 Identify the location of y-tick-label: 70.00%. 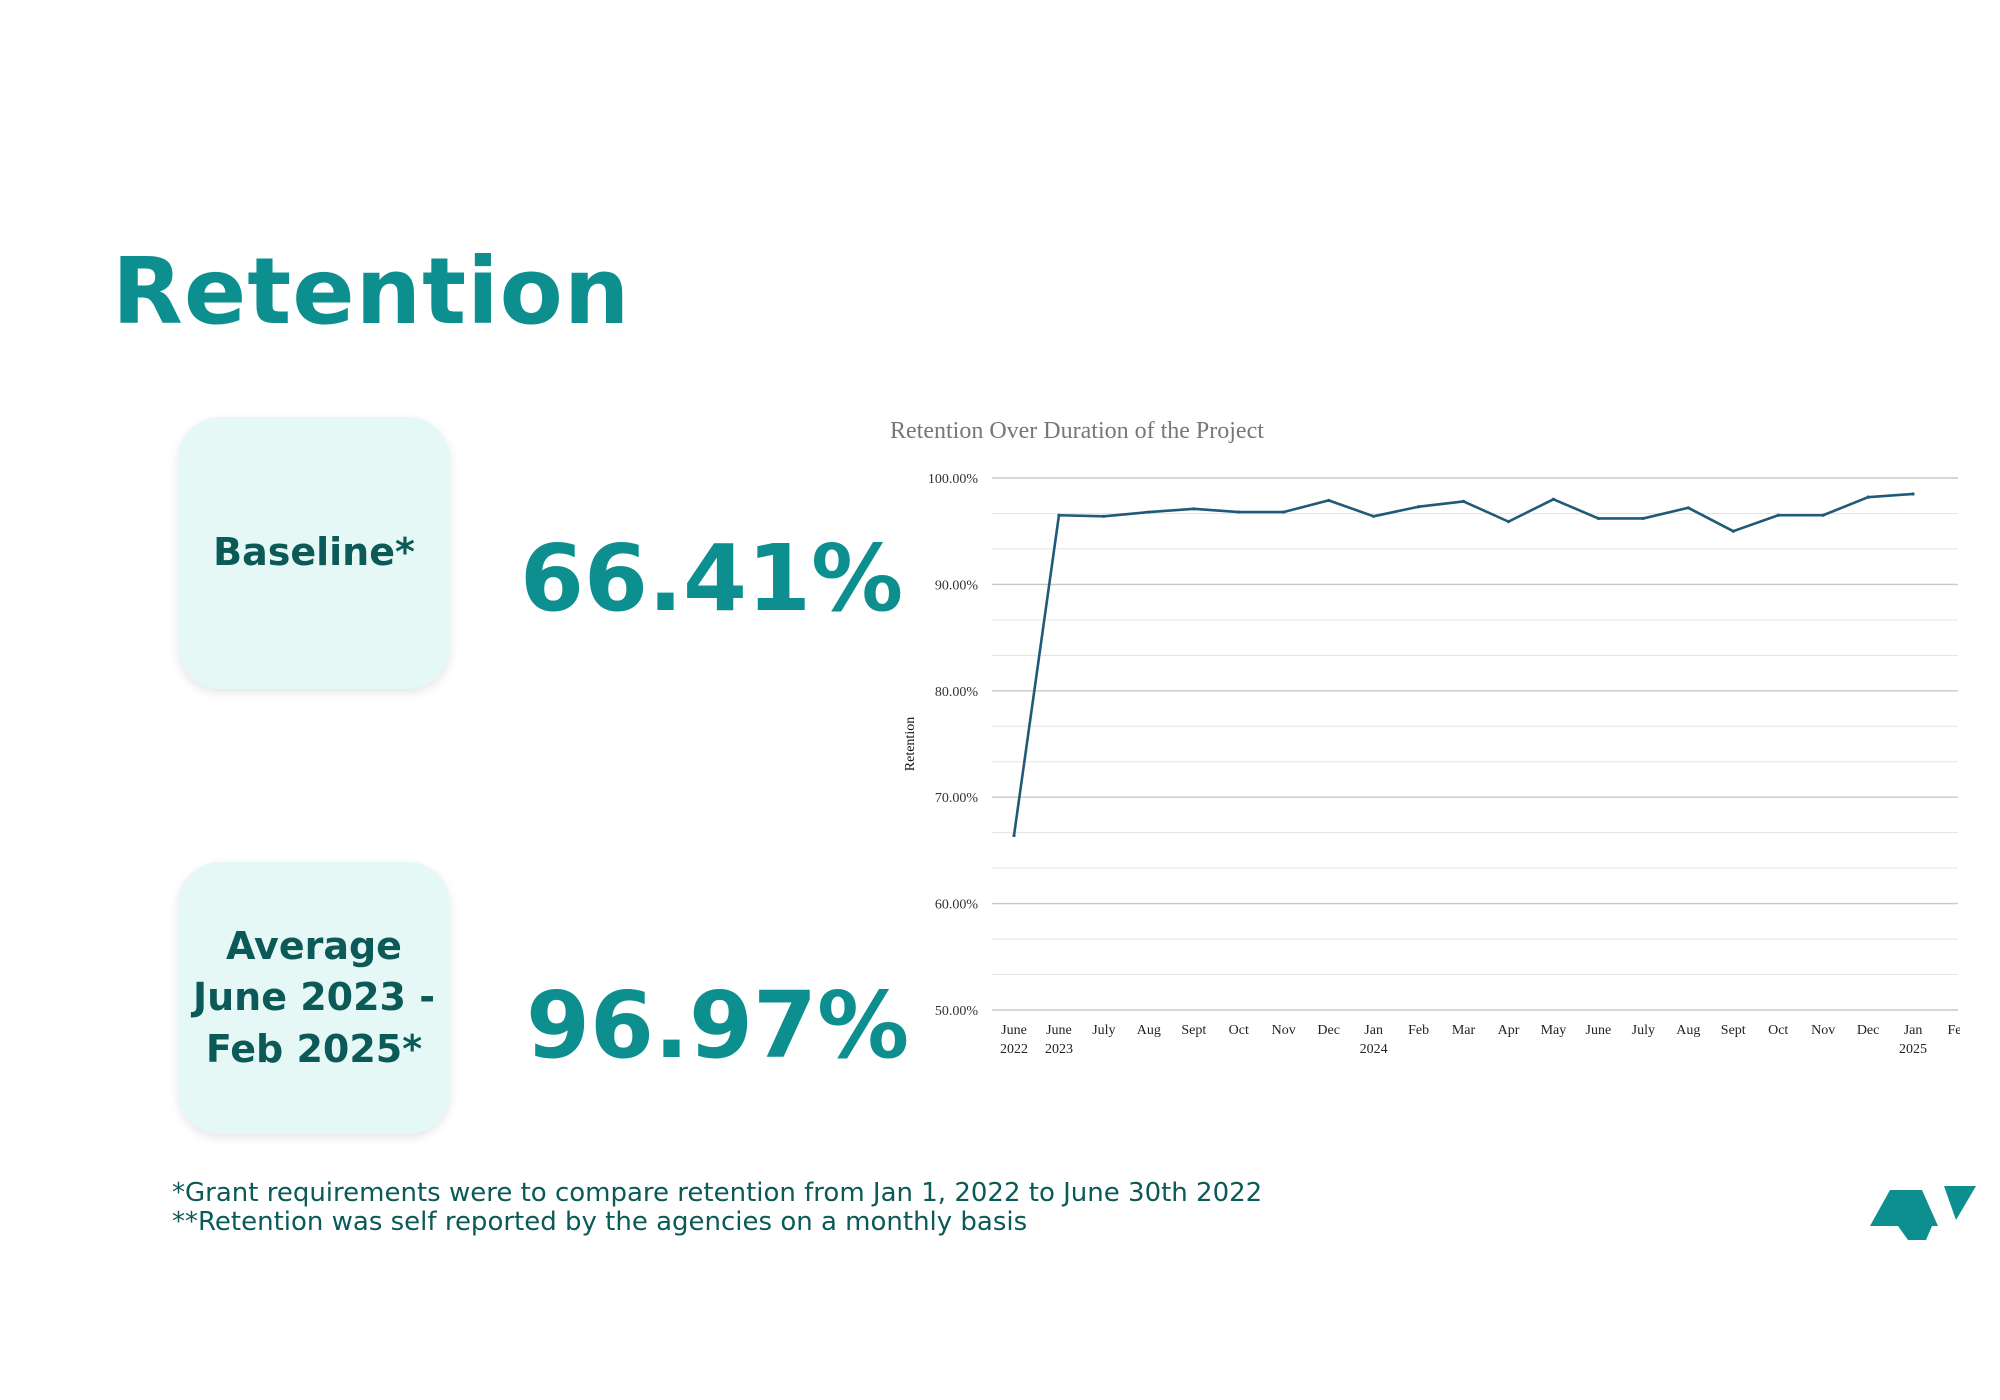
(957, 798).